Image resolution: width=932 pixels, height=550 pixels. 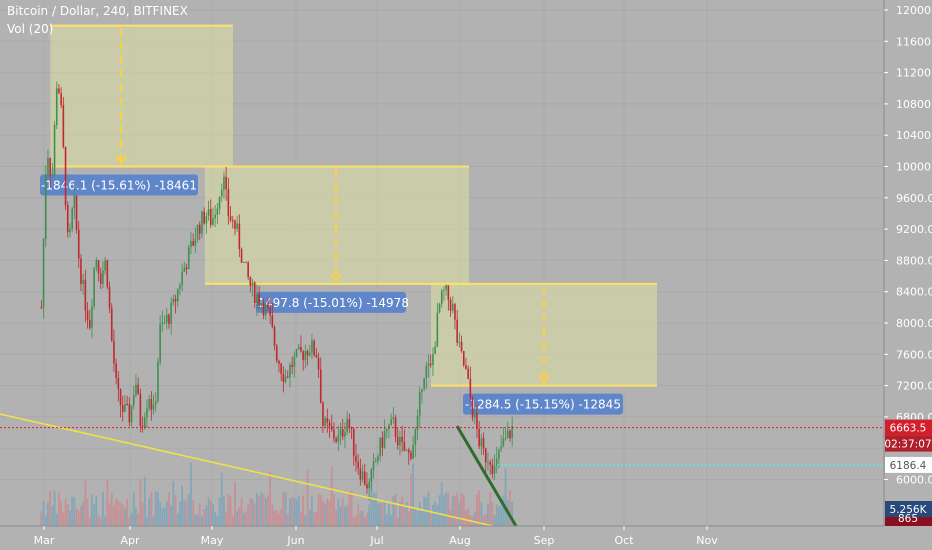 What do you see at coordinates (914, 167) in the screenshot?
I see `y-tick-label: 10000.0` at bounding box center [914, 167].